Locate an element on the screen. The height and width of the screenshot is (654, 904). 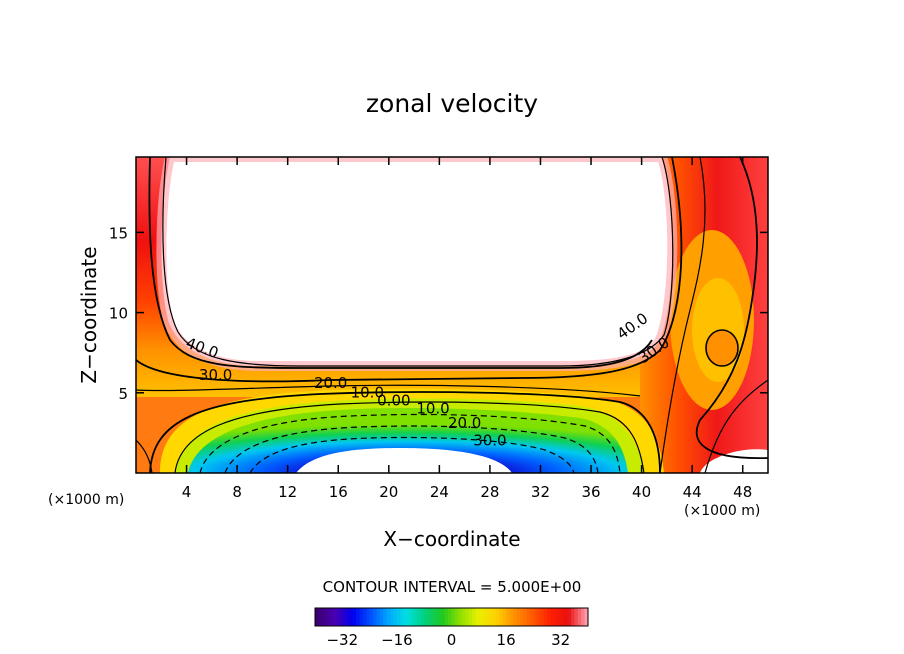
right-jet-max is located at coordinates (722, 348).